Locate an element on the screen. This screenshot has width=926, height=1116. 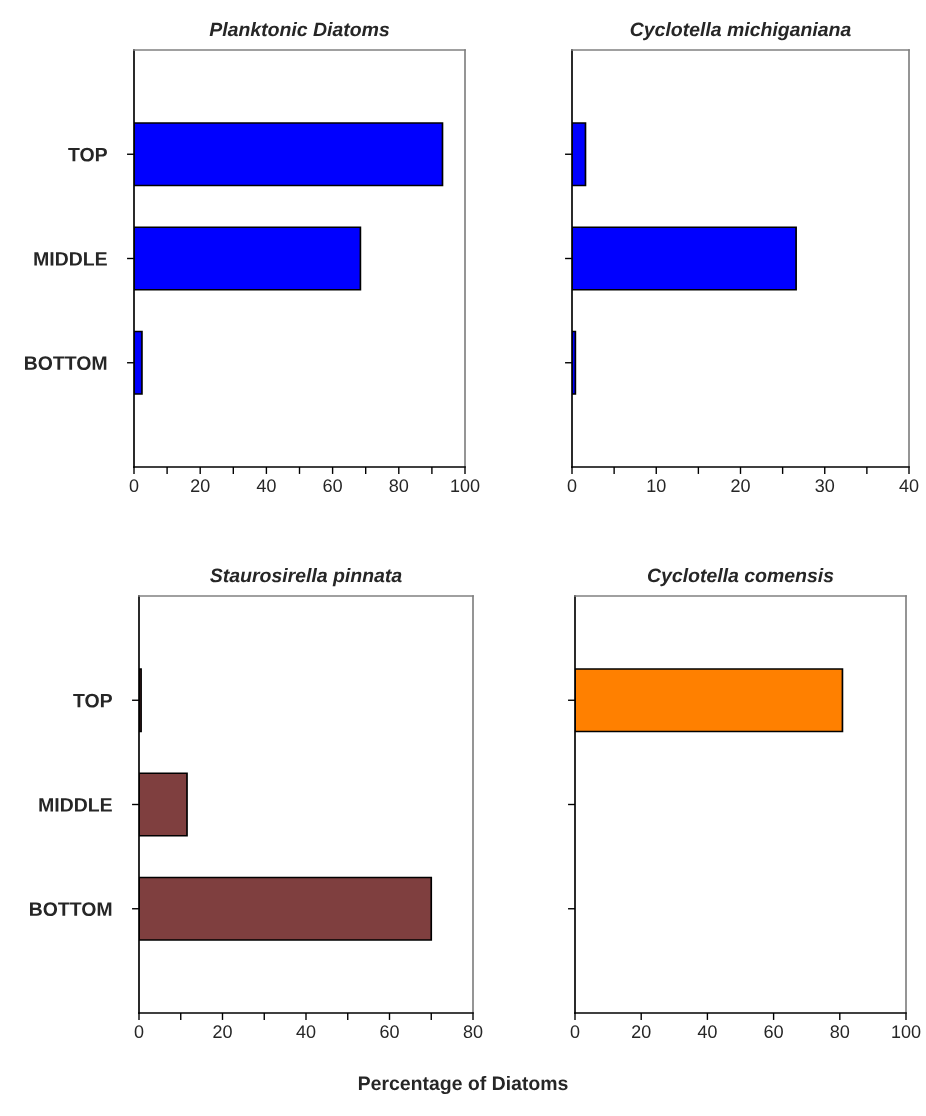
chart-title: Cyclotella comensis is located at coordinates (740, 577).